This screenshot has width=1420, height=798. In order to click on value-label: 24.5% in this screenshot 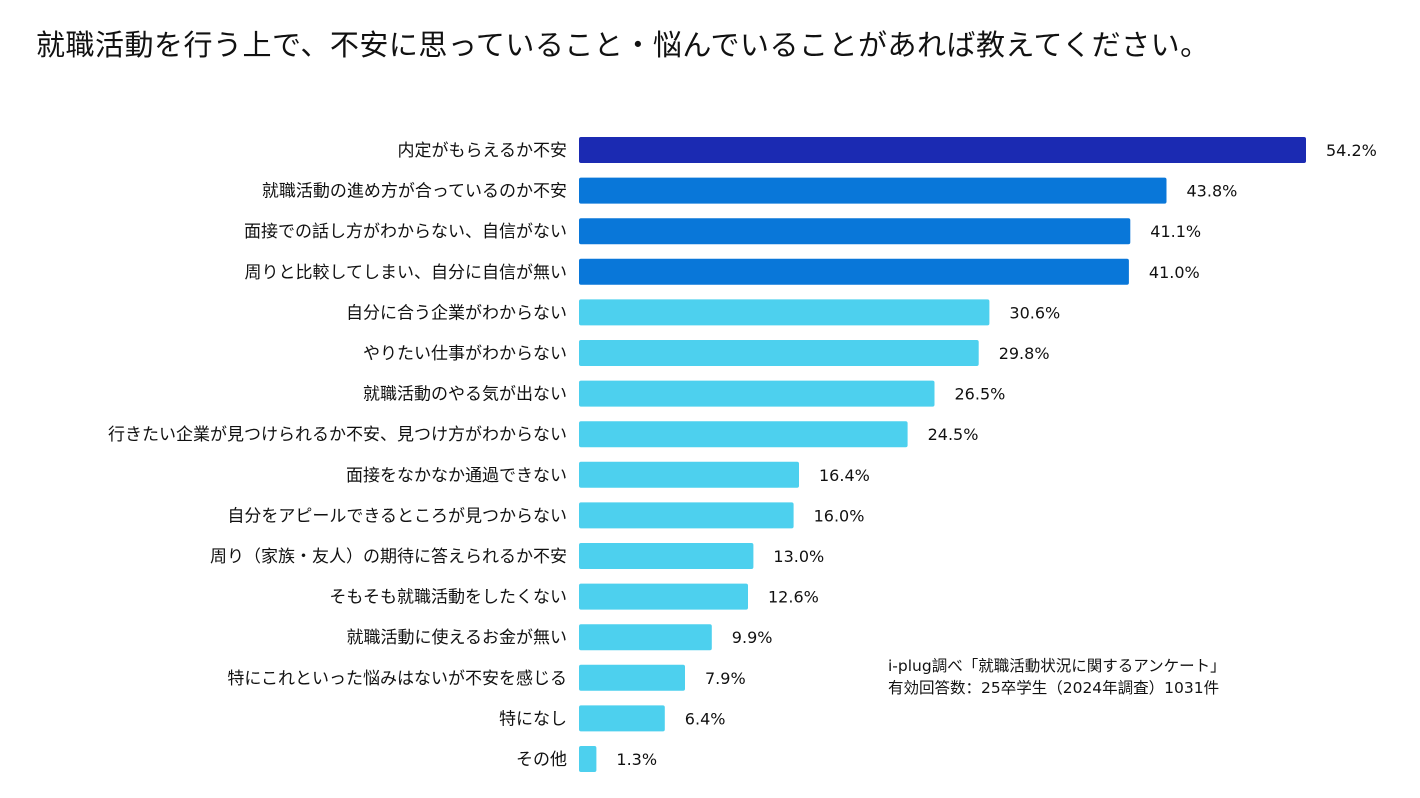, I will do `click(953, 434)`.